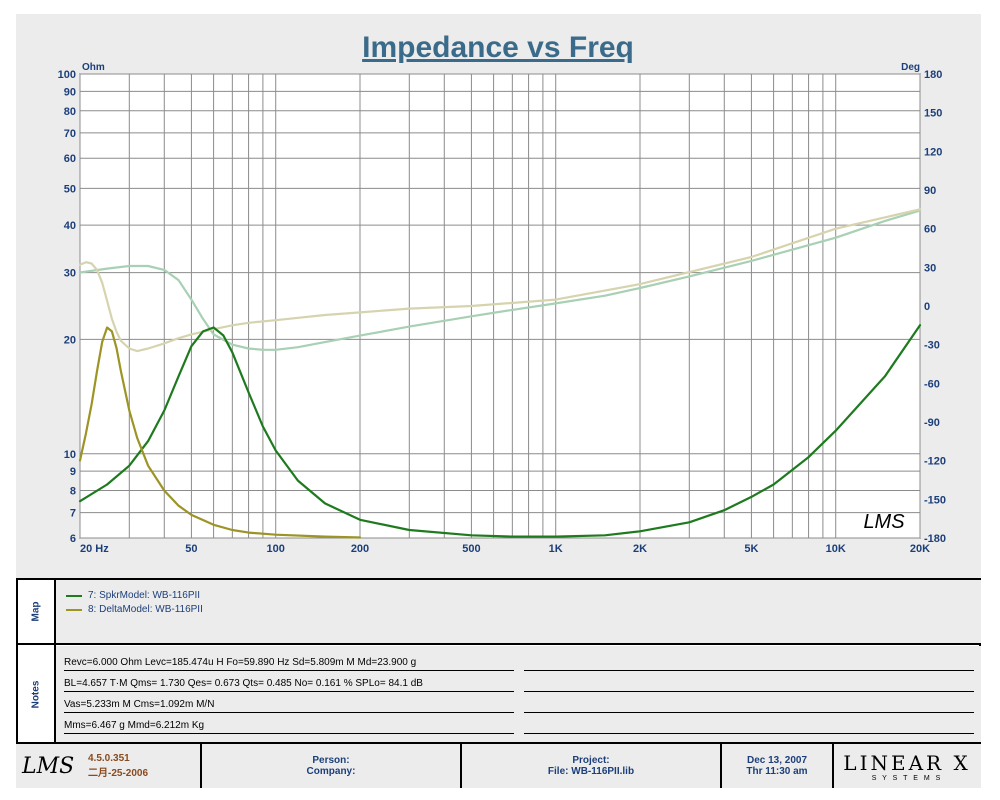  Describe the element at coordinates (70, 189) in the screenshot. I see `y-left-tick-label: 50` at that location.